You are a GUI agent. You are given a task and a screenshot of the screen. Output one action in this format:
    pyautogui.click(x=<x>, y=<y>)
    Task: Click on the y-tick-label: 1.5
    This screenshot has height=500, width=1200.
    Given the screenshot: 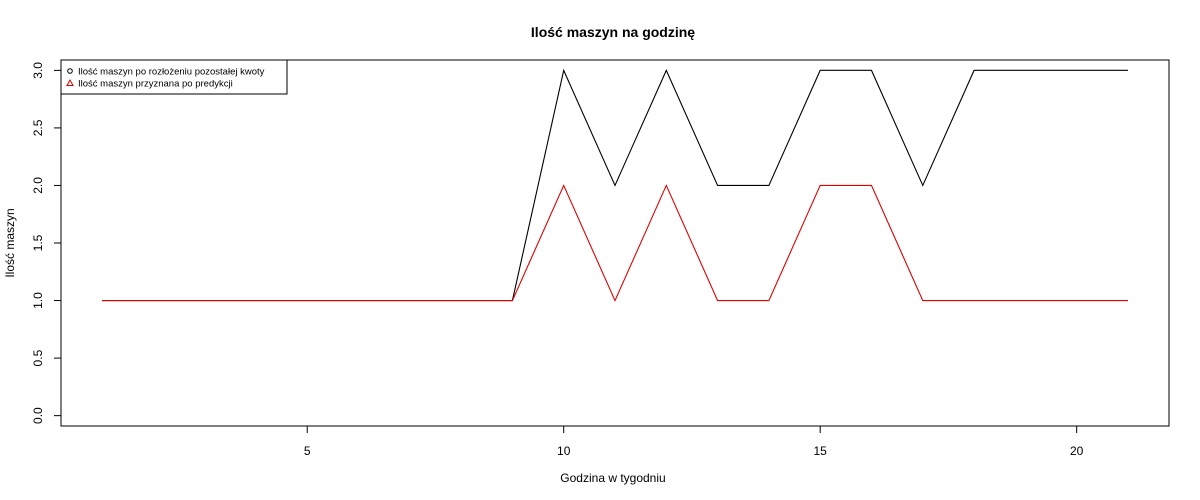 What is the action you would take?
    pyautogui.click(x=38, y=242)
    